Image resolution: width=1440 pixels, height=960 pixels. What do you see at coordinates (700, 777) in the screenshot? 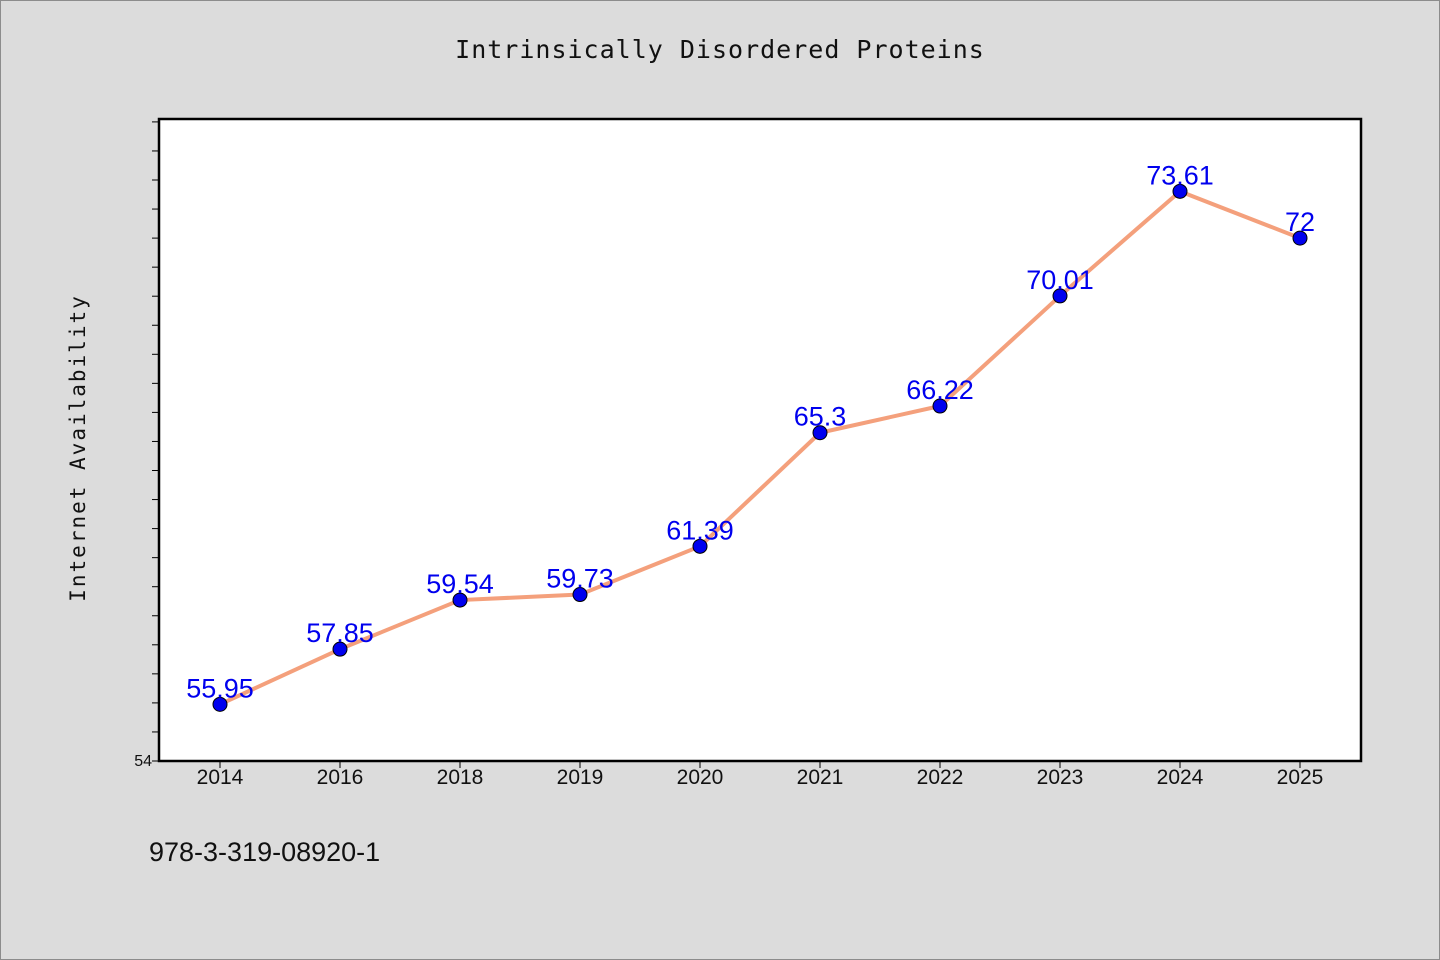
I see `x-tick-label: 2020` at bounding box center [700, 777].